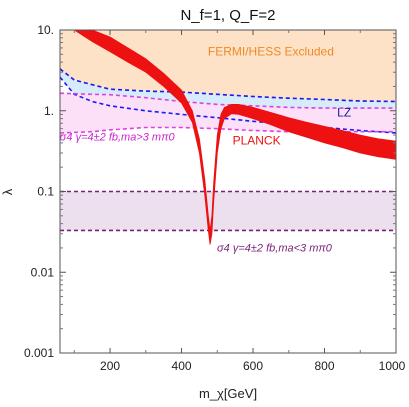 This screenshot has width=409, height=407. What do you see at coordinates (228, 85) in the screenshot?
I see `region-1-upper-edge` at bounding box center [228, 85].